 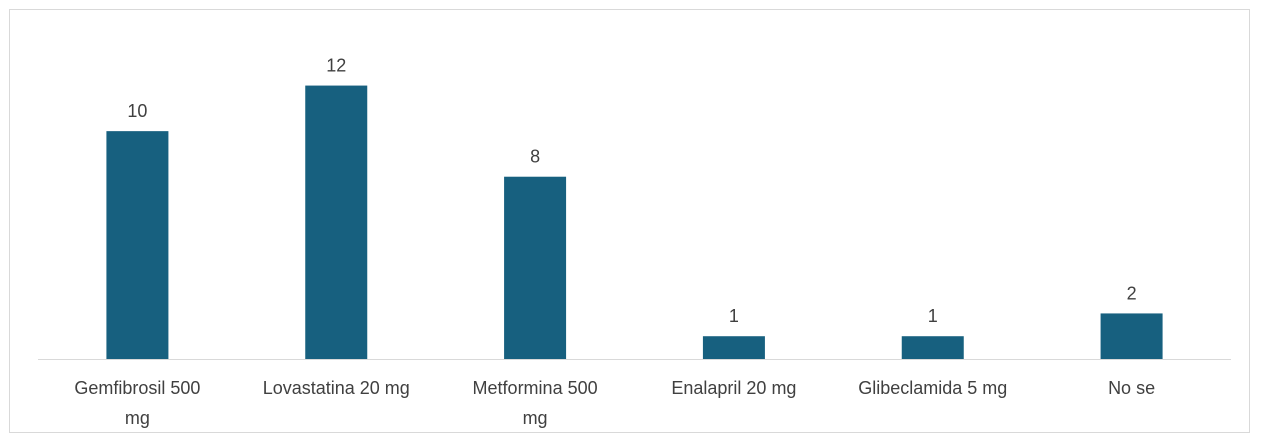 What do you see at coordinates (932, 388) in the screenshot?
I see `category-label-4: Glibeclamida 5 mg` at bounding box center [932, 388].